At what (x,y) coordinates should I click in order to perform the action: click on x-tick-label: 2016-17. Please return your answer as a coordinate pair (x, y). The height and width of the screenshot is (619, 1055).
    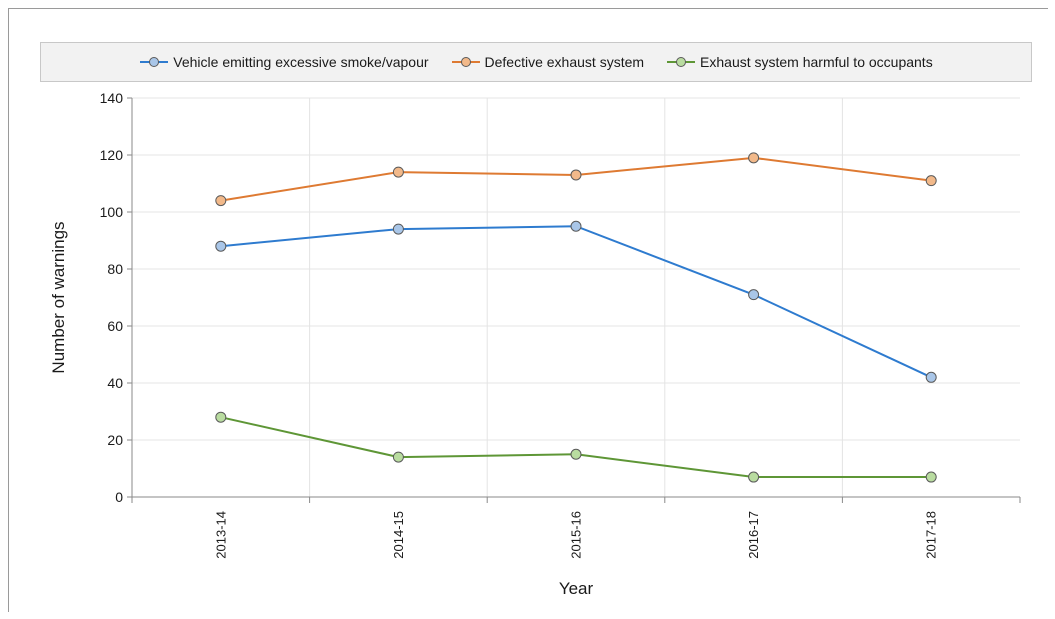
    Looking at the image, I should click on (753, 535).